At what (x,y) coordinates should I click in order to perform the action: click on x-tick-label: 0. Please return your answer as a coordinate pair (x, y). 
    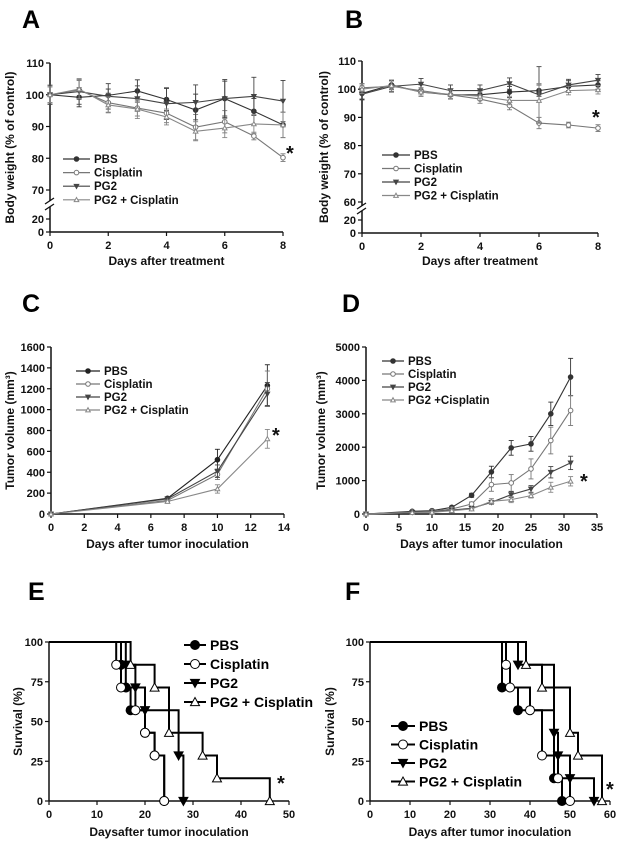
    Looking at the image, I should click on (49, 815).